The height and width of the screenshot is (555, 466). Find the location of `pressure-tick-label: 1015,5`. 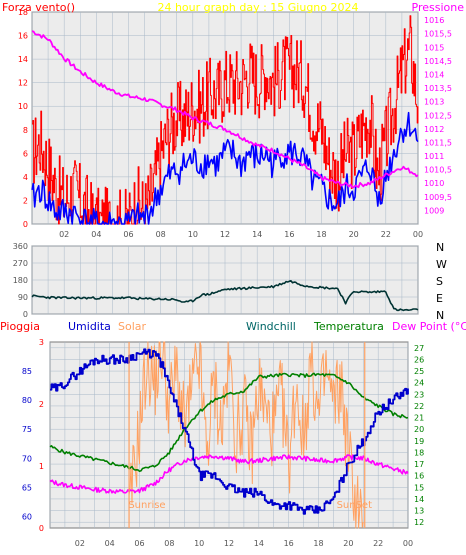

pressure-tick-label: 1015,5 is located at coordinates (438, 34).